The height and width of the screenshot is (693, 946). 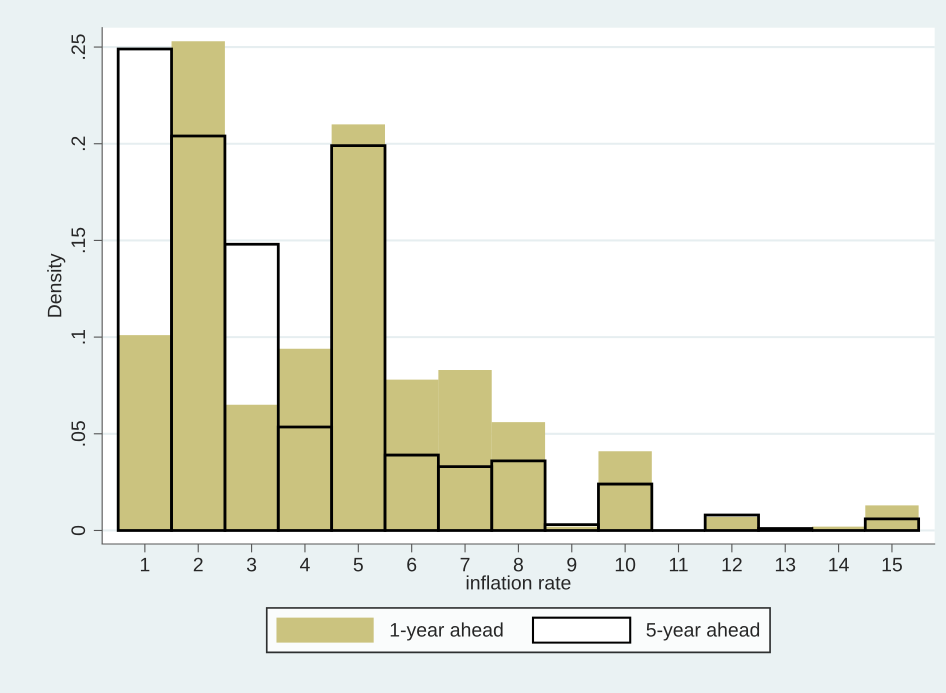 I want to click on text: 5-year ahead, so click(x=703, y=631).